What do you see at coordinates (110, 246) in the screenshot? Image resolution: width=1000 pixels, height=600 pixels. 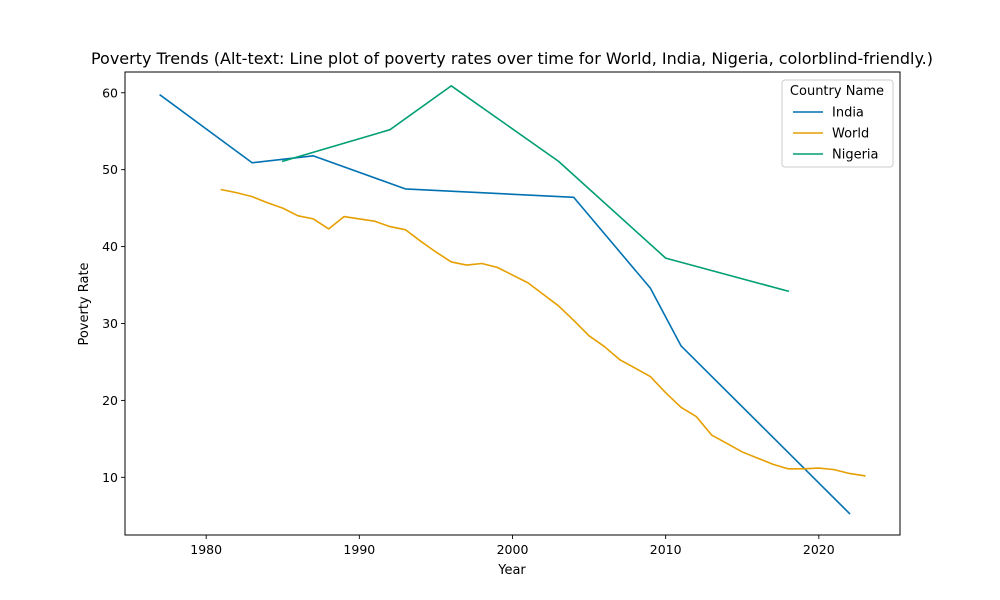 I see `y-tick-label: 40` at bounding box center [110, 246].